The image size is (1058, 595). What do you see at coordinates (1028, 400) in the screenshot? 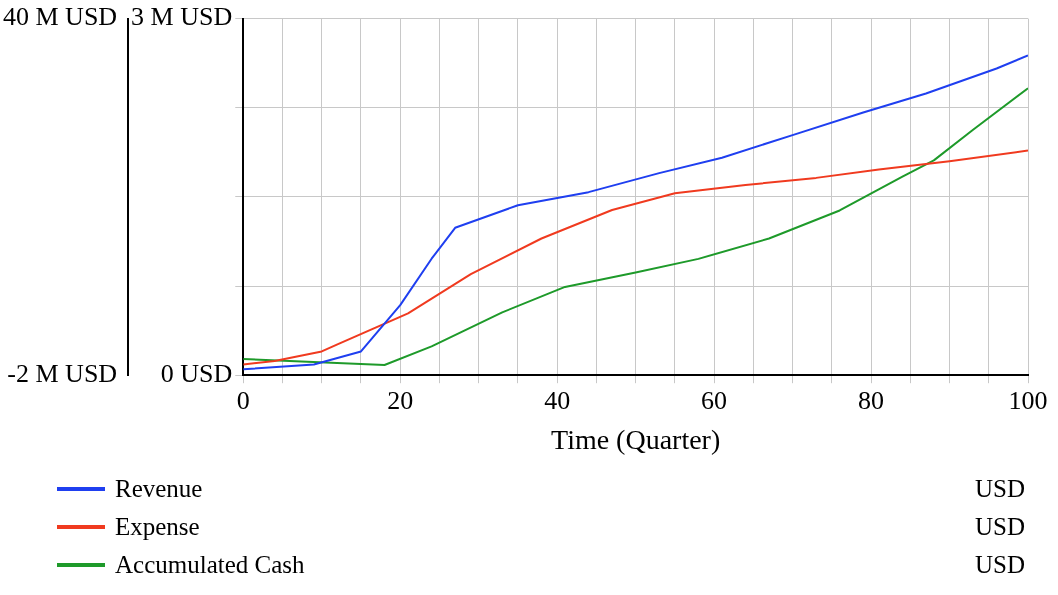
I see `x-tick-label: 100` at bounding box center [1028, 400].